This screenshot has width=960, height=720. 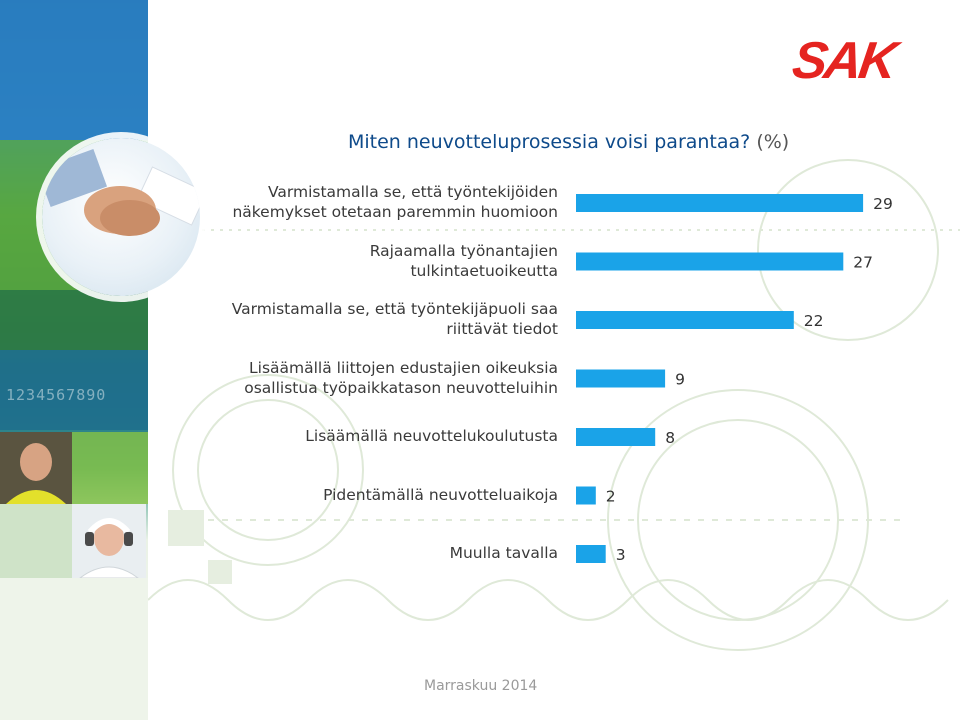 I want to click on bar-value-label: 29, so click(x=883, y=204).